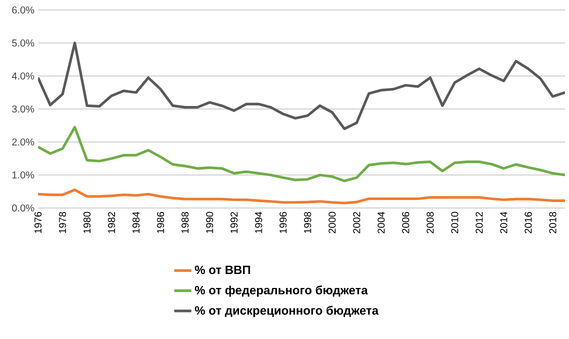  What do you see at coordinates (185, 222) in the screenshot?
I see `x-tick-label: 1988` at bounding box center [185, 222].